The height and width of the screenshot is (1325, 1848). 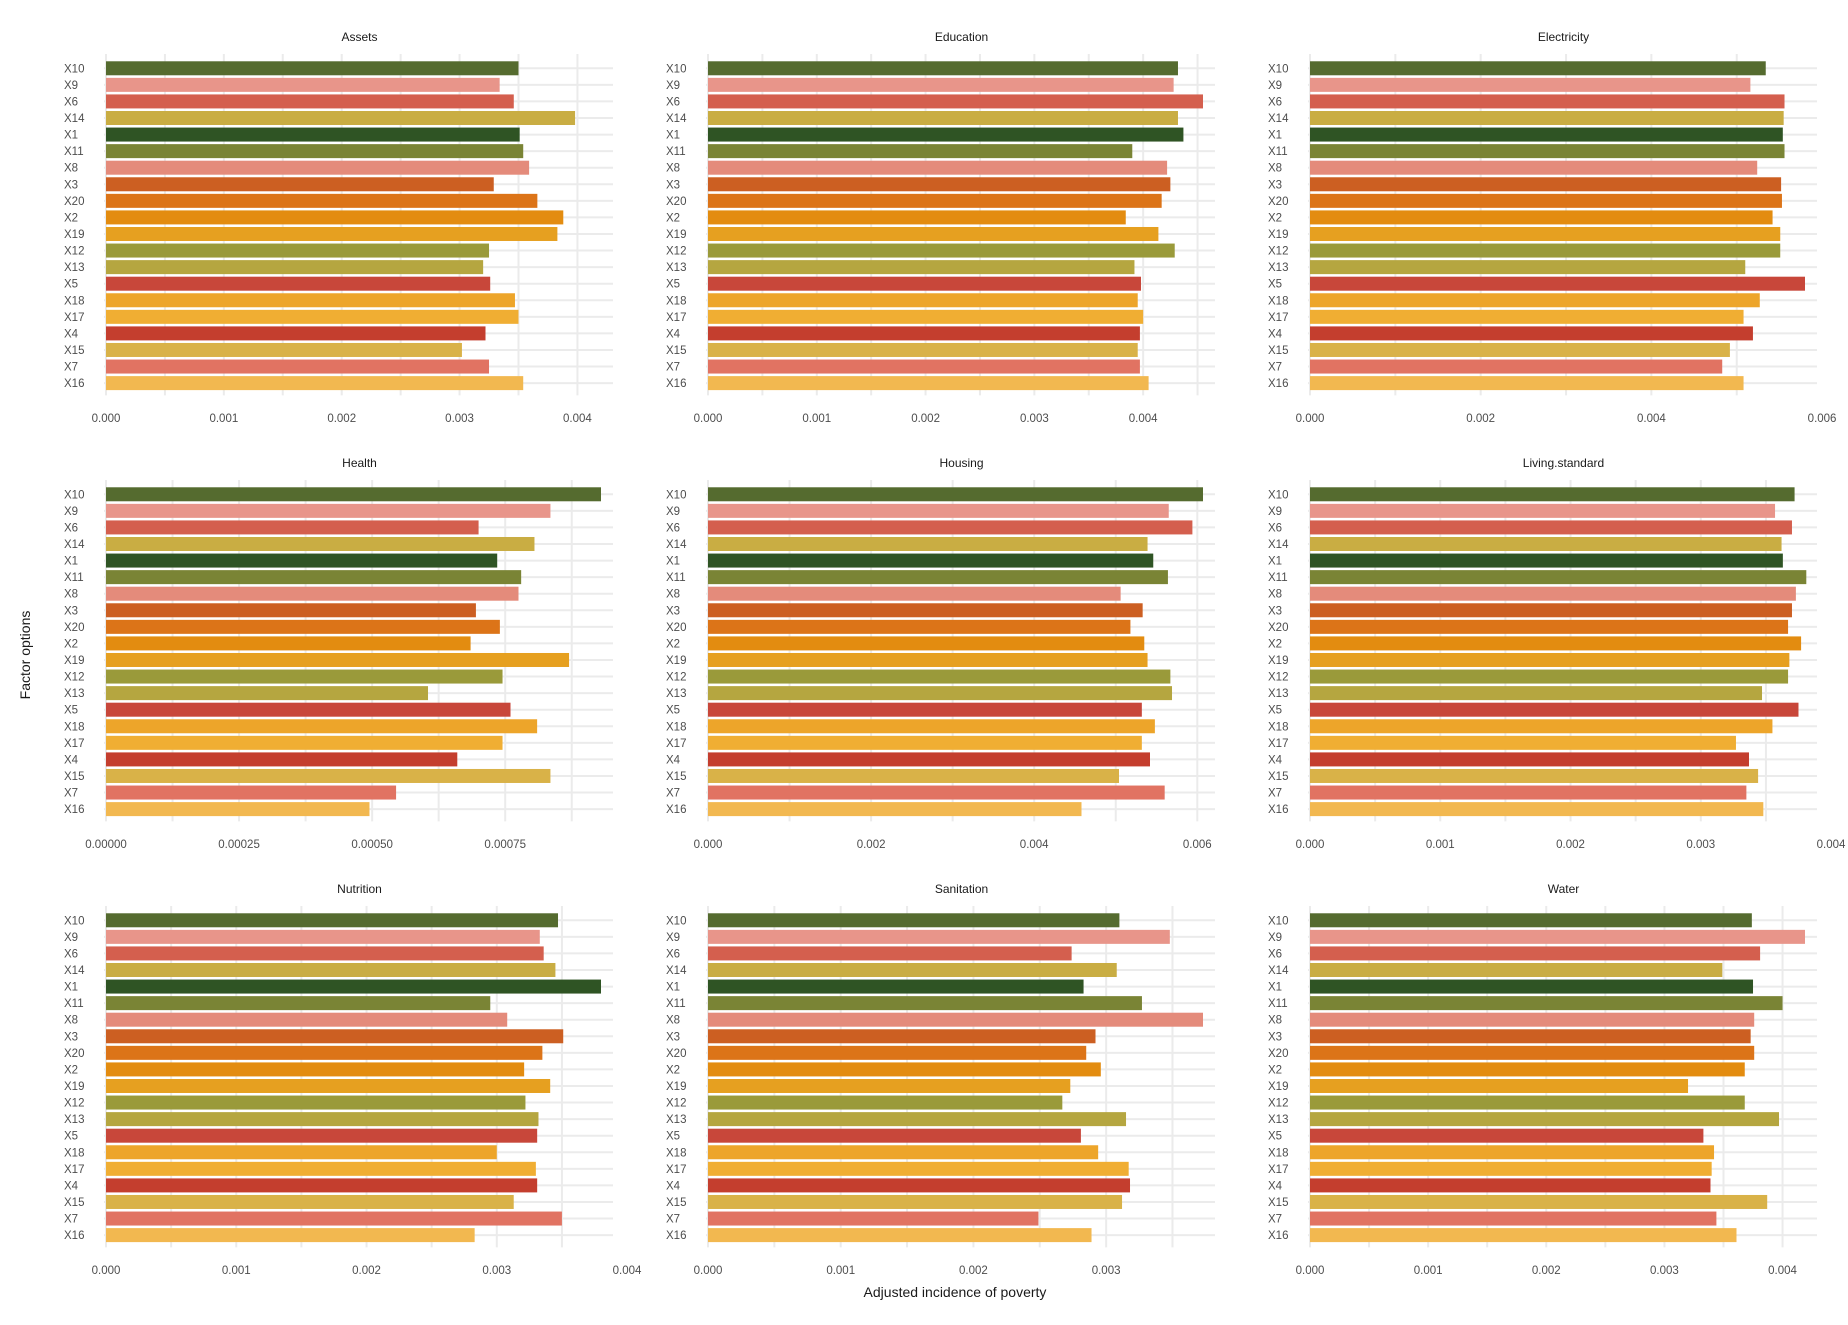 What do you see at coordinates (505, 845) in the screenshot?
I see `x-tick-label: 0.00075` at bounding box center [505, 845].